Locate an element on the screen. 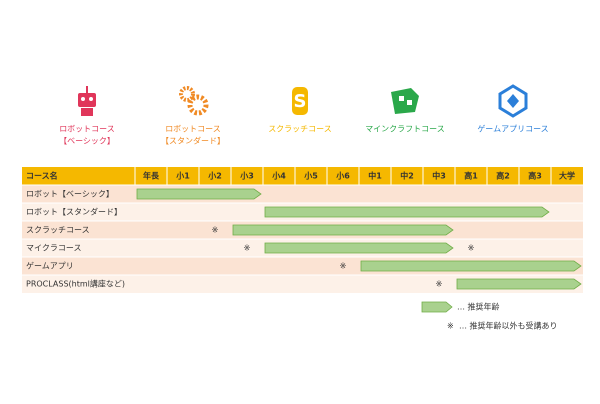 The width and height of the screenshot is (600, 404). header-cell: コース名 is located at coordinates (42, 176).